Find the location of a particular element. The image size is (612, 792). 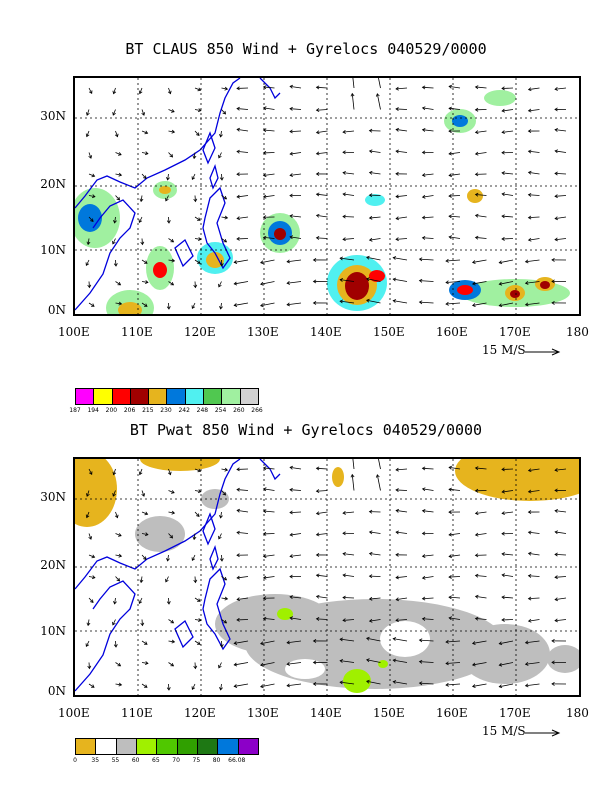

panel1-unit-label: 15 M/S is located at coordinates (504, 350).